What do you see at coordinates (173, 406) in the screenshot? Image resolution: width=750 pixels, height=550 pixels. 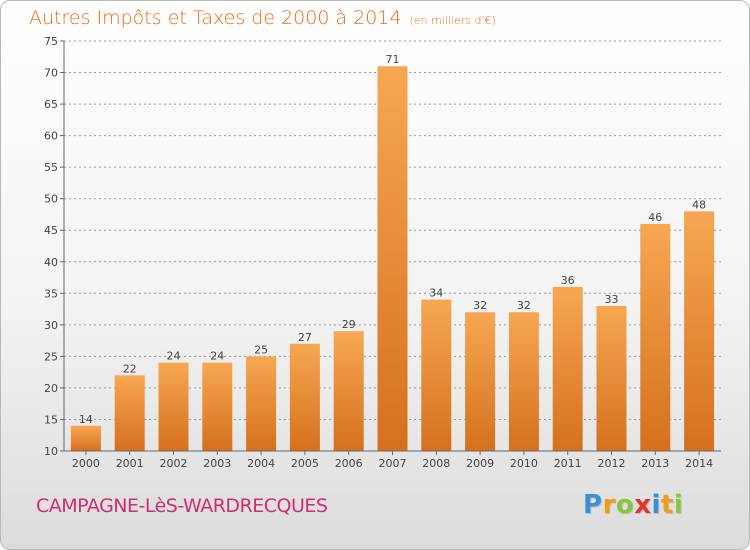 I see `bar-2002` at bounding box center [173, 406].